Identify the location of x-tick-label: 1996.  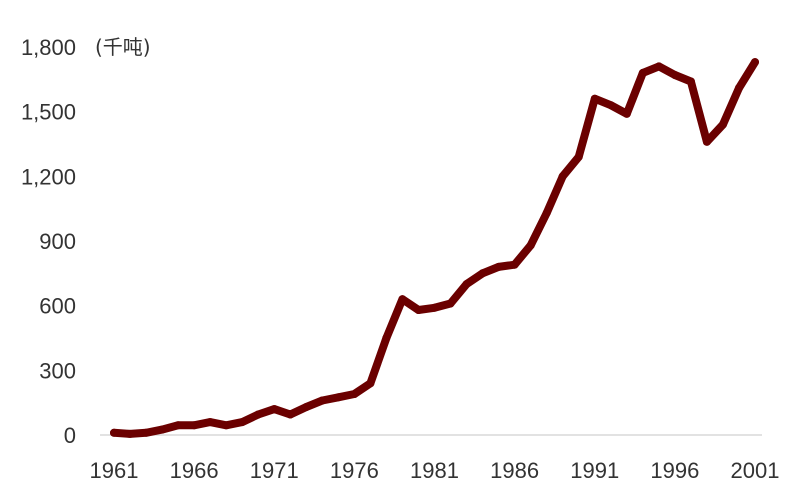
(674, 470).